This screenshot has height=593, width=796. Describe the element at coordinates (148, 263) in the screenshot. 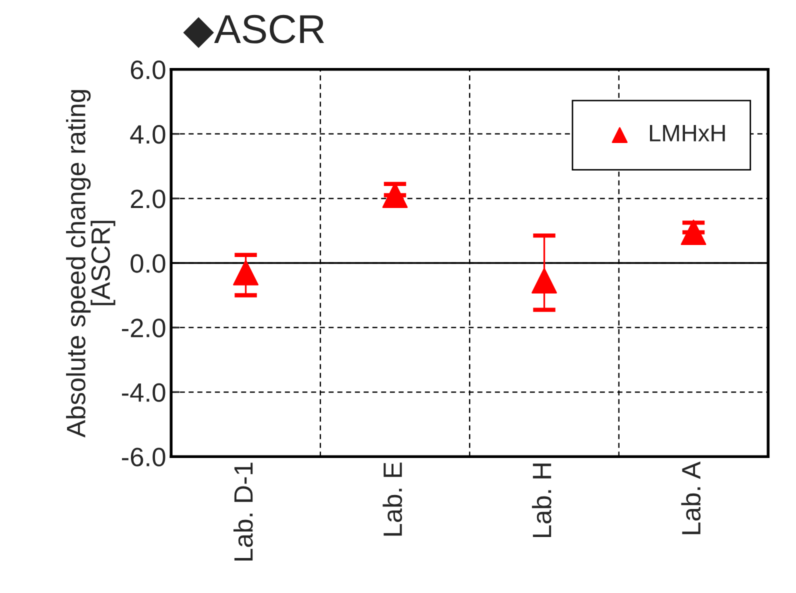

I see `y-tick-label: 0.0` at that location.